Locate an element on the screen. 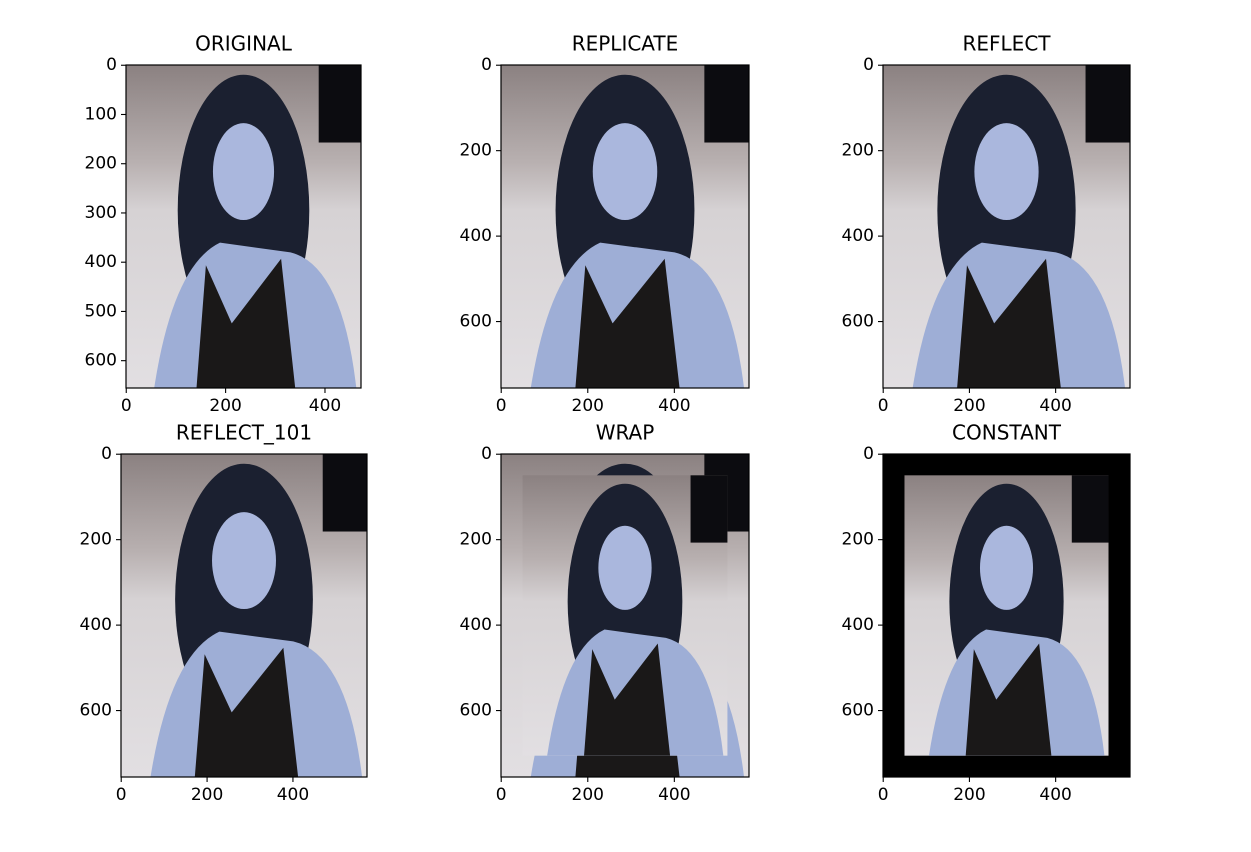 The width and height of the screenshot is (1251, 852). axes-title: ORIGINAL is located at coordinates (244, 44).